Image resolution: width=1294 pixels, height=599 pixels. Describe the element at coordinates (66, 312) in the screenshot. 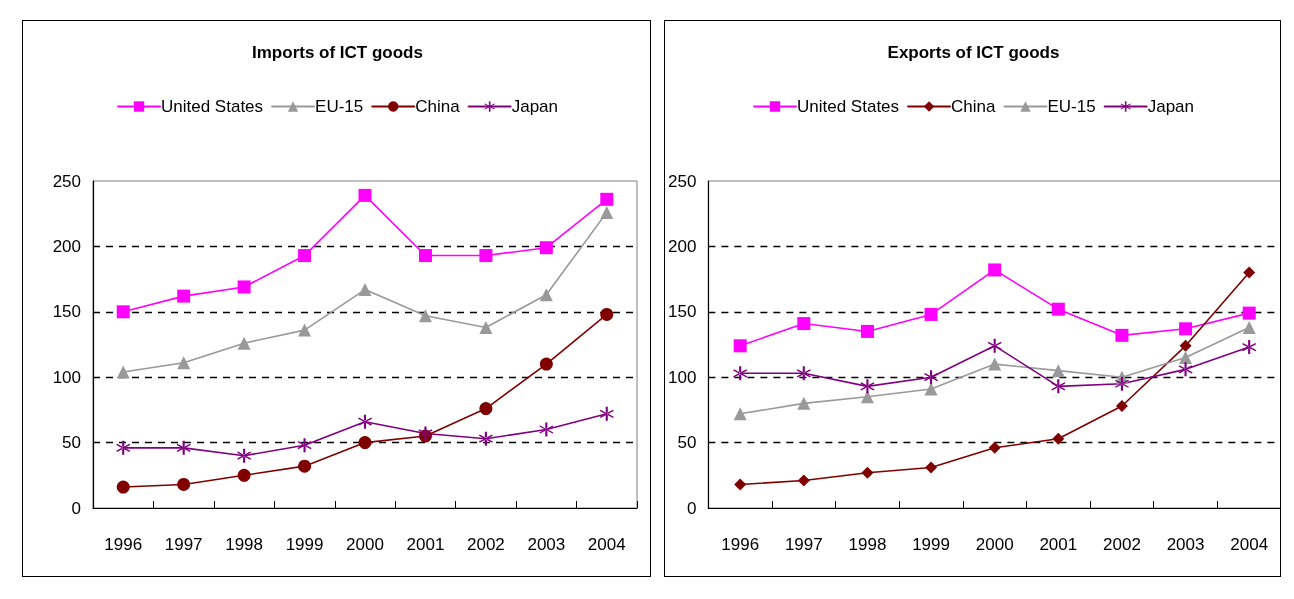

I see `y-tick-label: 150` at that location.